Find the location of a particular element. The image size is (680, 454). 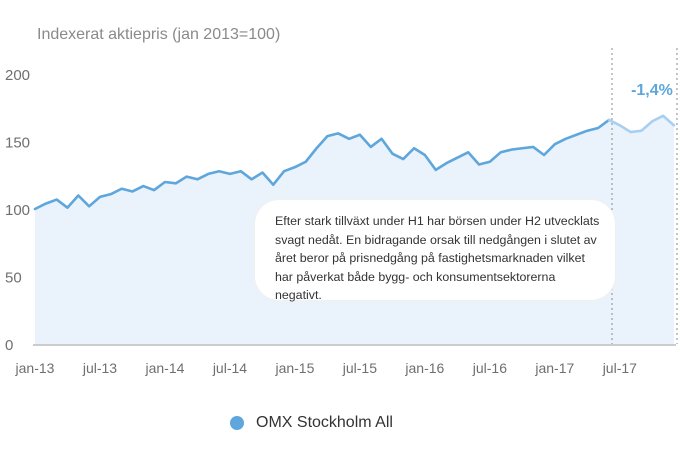

x-tick-label: jul-15 is located at coordinates (359, 368).